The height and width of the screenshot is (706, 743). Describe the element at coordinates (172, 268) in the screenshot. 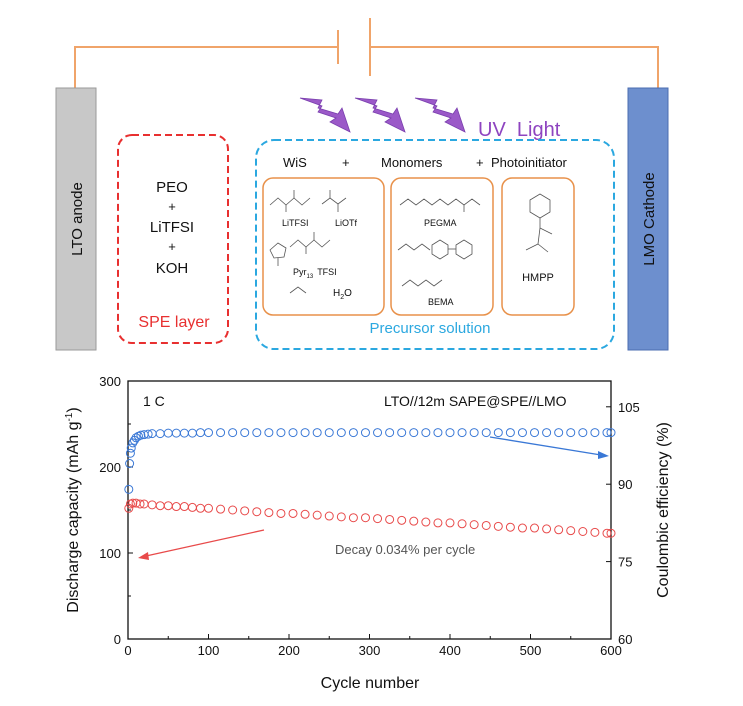

I see `spe-line: KOH` at that location.